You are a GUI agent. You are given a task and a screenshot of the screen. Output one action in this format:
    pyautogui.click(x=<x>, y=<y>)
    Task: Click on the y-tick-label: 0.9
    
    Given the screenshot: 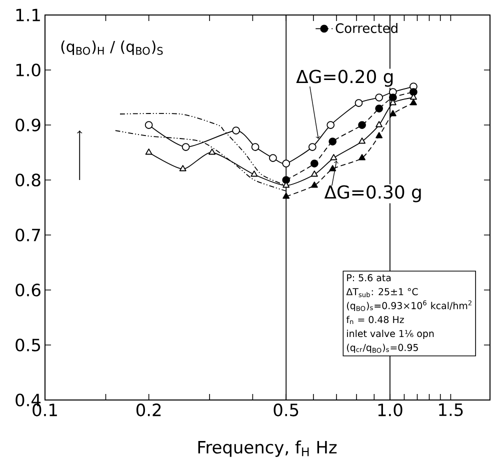 What is the action you would take?
    pyautogui.click(x=28, y=125)
    